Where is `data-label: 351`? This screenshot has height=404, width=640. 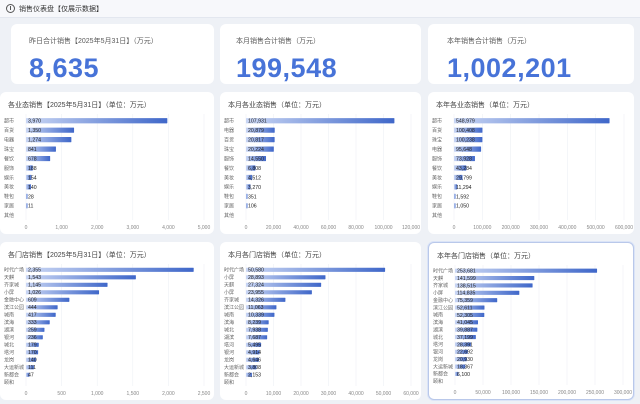
data-label: 351 is located at coordinates (252, 197).